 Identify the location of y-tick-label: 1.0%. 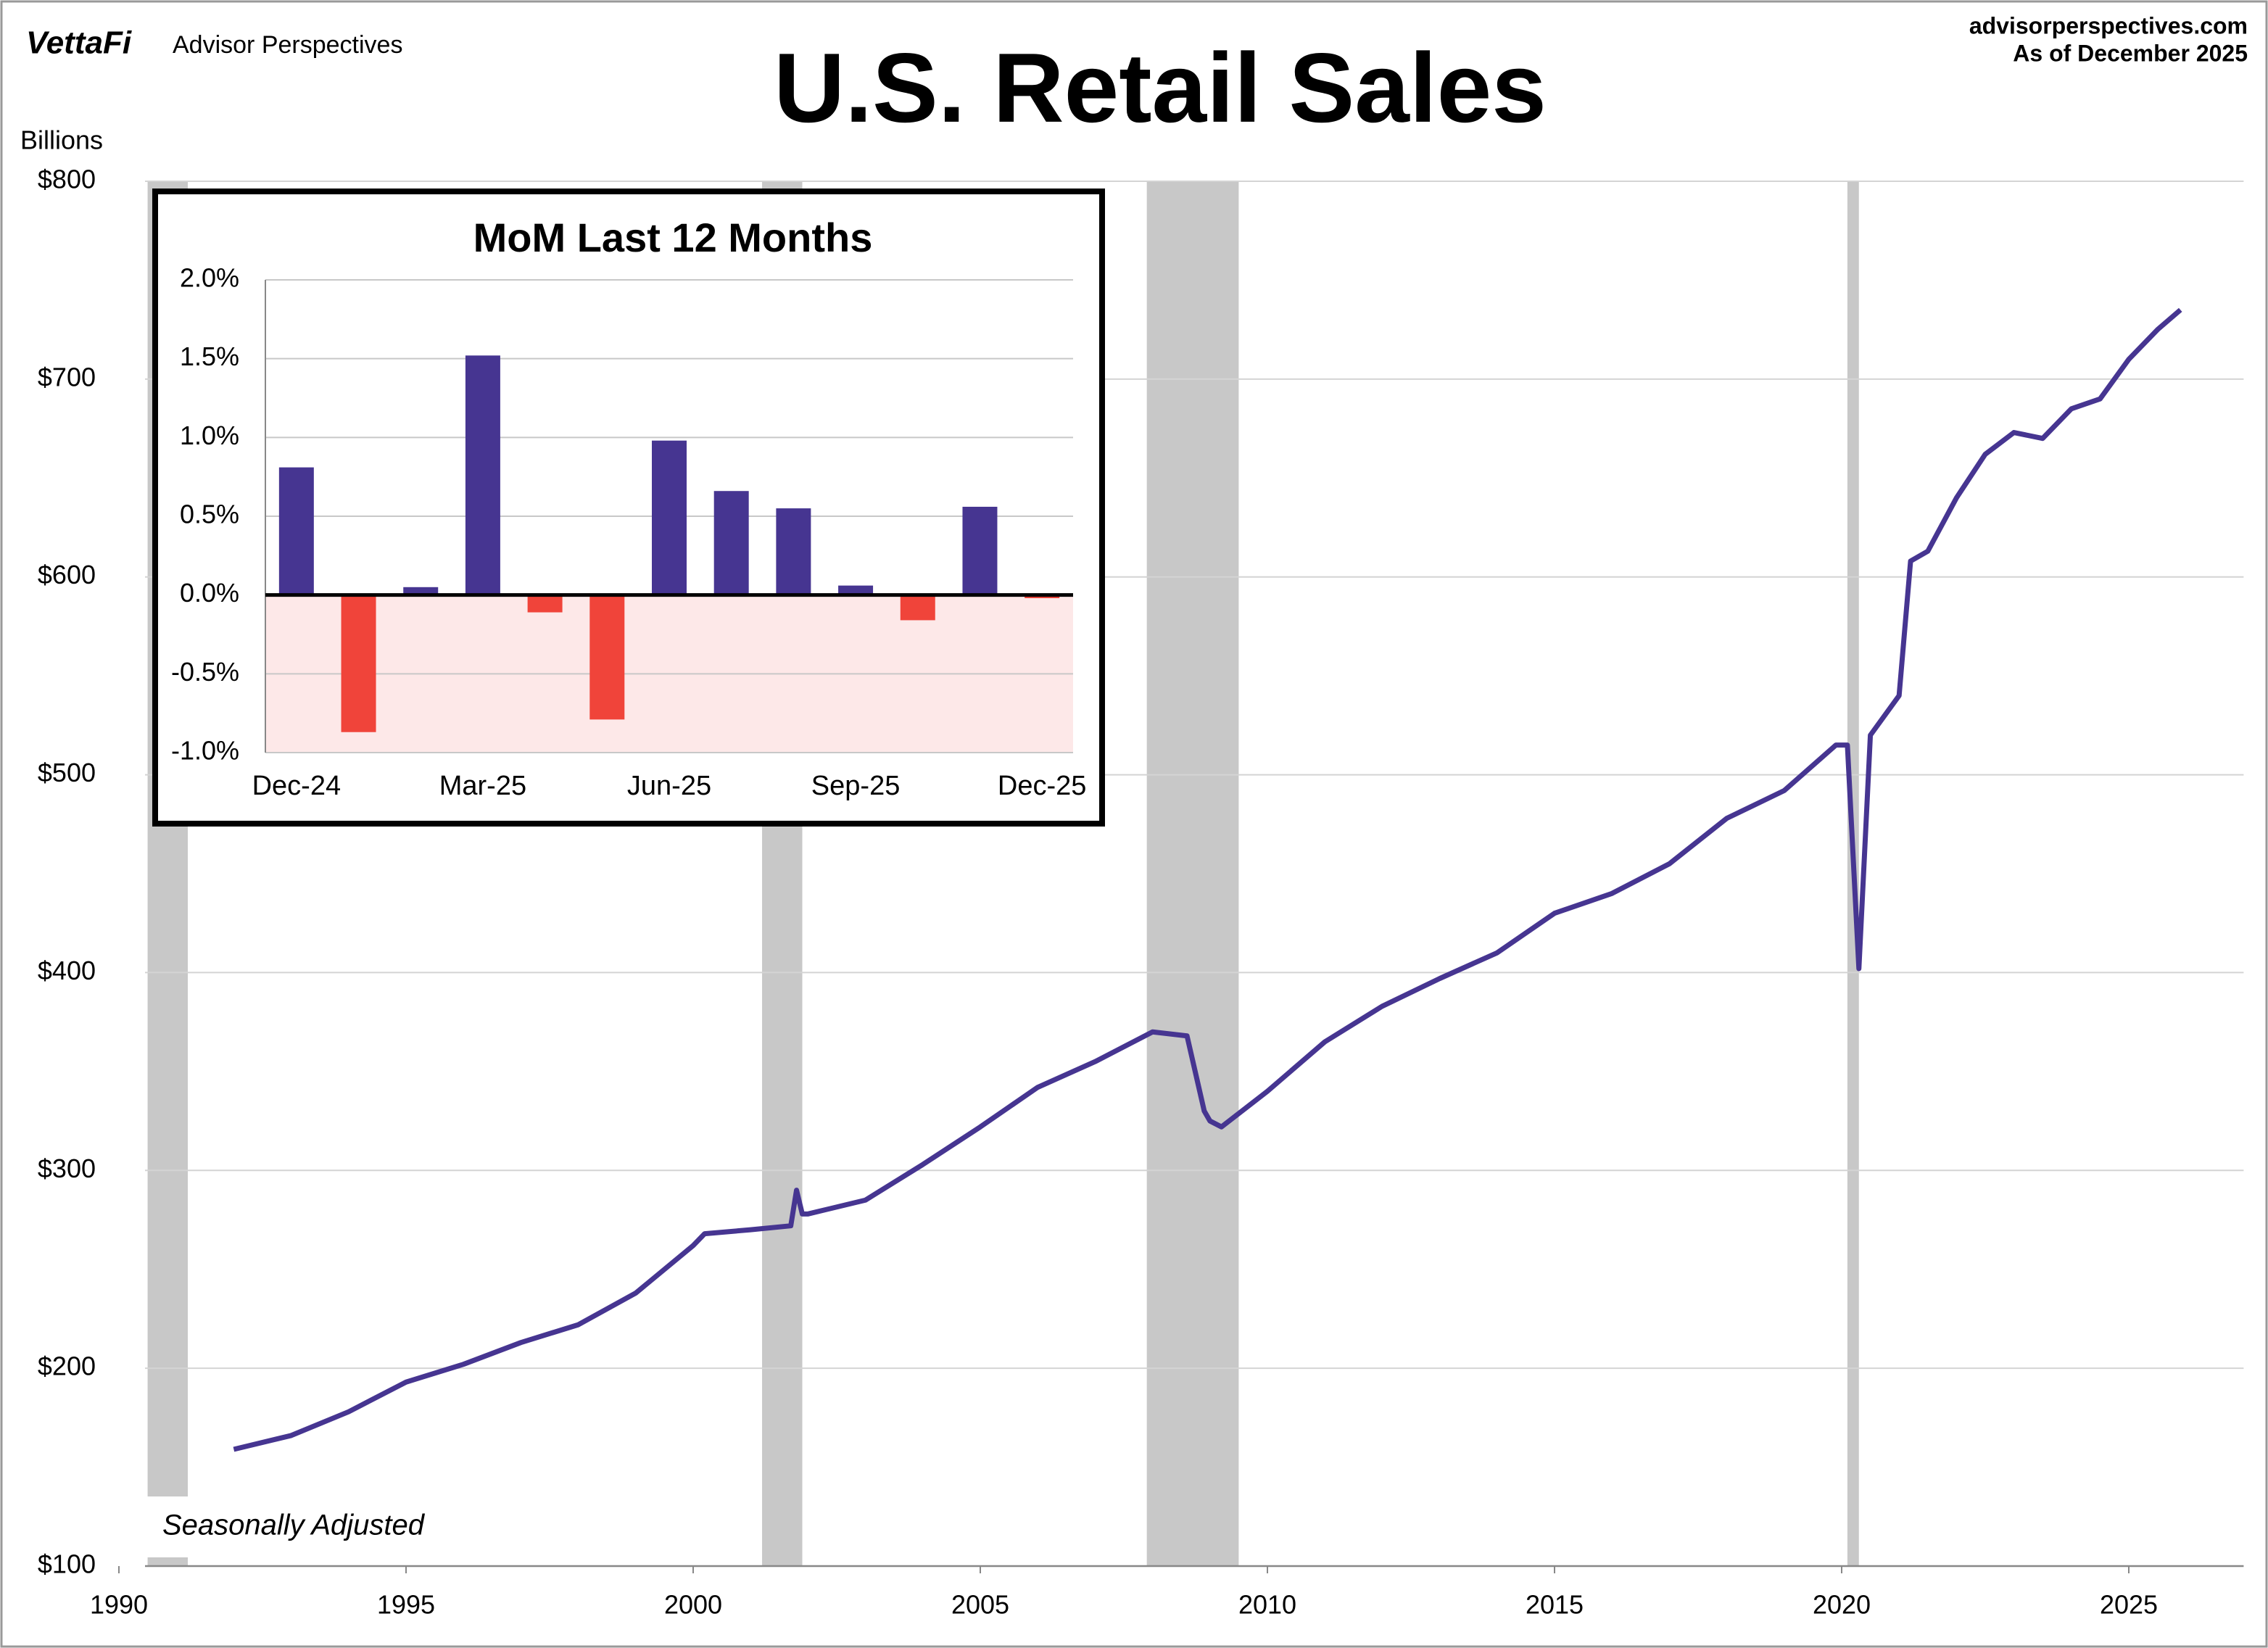
(209, 435).